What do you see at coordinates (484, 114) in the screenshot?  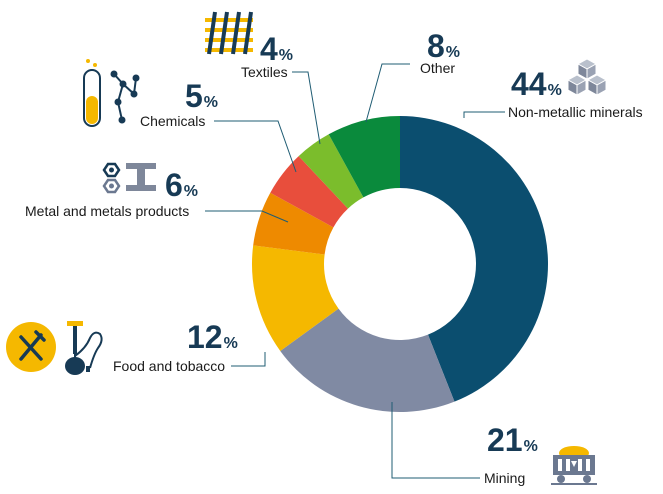 I see `leader-line-non-metallic-minerals` at bounding box center [484, 114].